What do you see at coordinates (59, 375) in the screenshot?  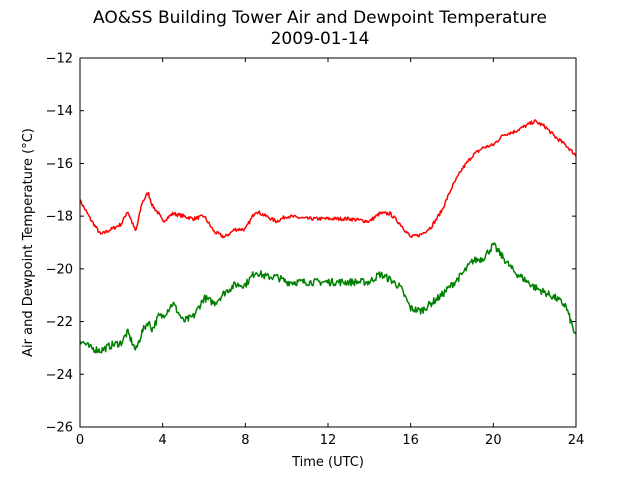 I see `y-tick-label: −24` at bounding box center [59, 375].